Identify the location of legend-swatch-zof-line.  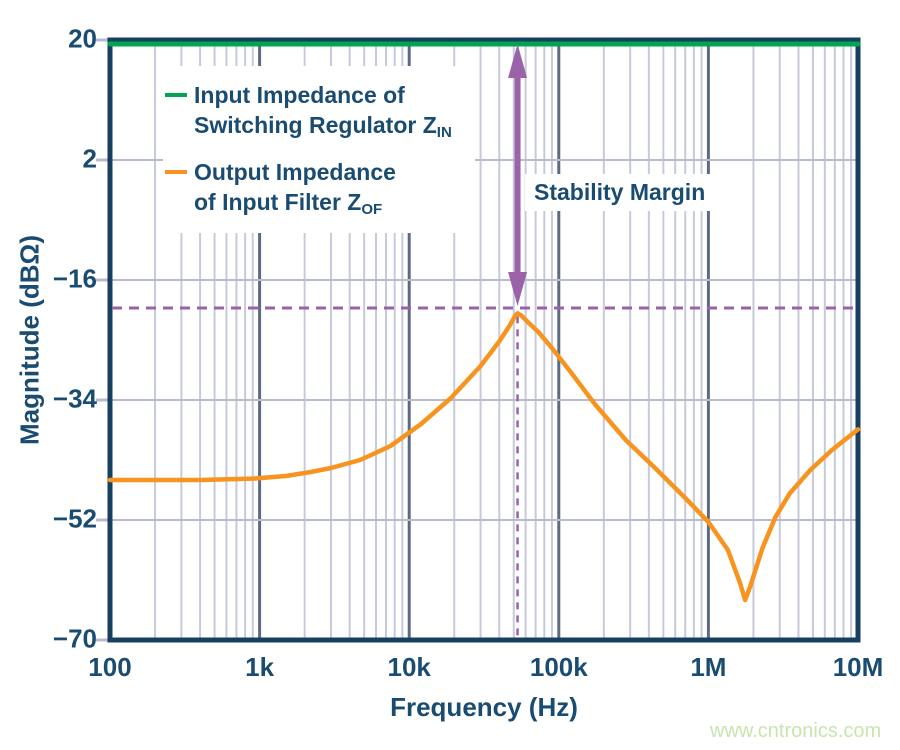
(176, 172).